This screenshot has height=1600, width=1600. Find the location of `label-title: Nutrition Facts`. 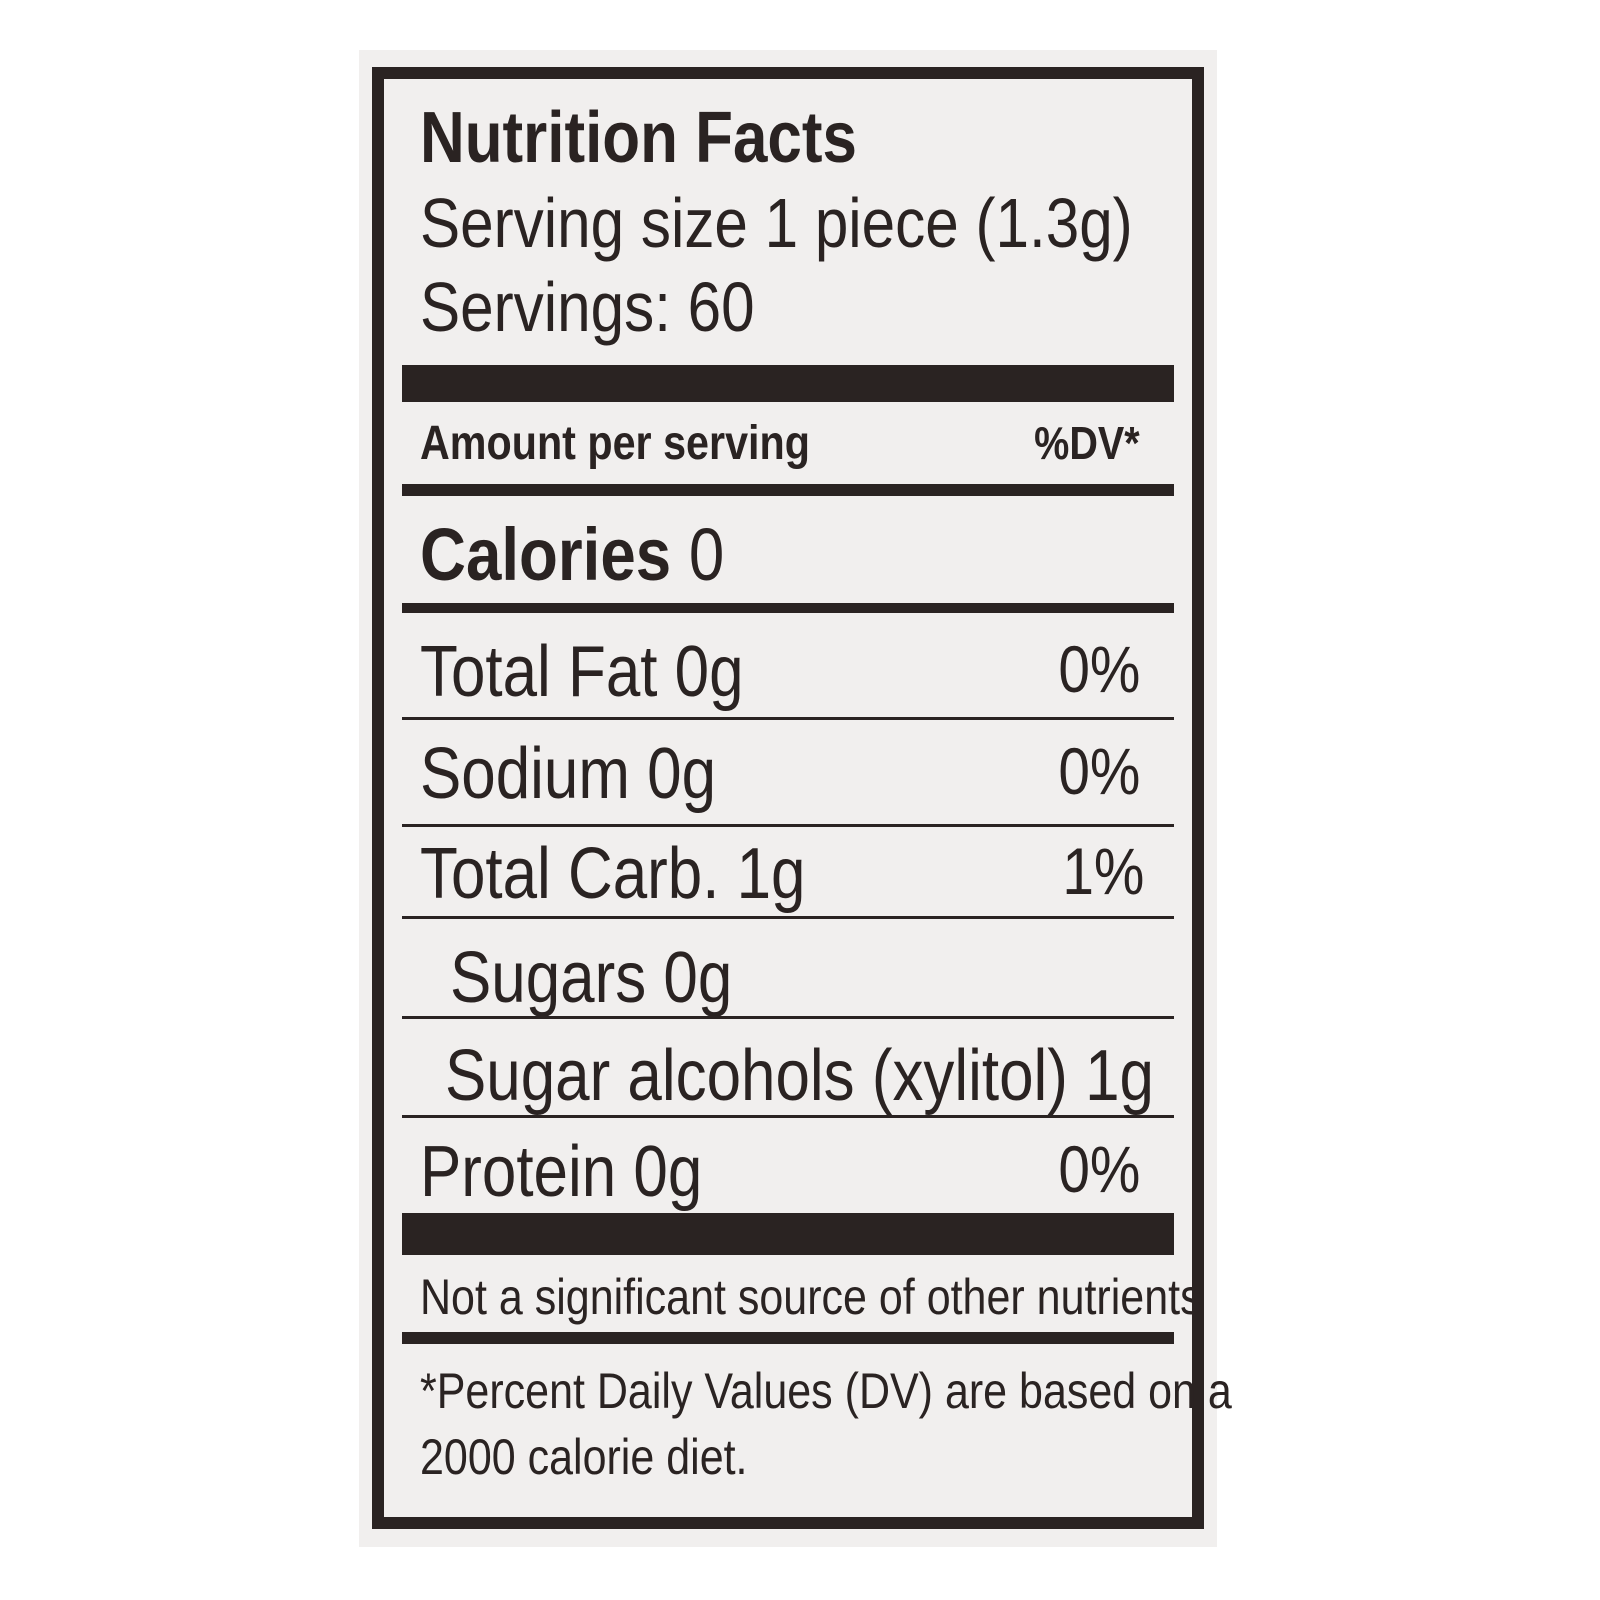

label-title: Nutrition Facts is located at coordinates (638, 138).